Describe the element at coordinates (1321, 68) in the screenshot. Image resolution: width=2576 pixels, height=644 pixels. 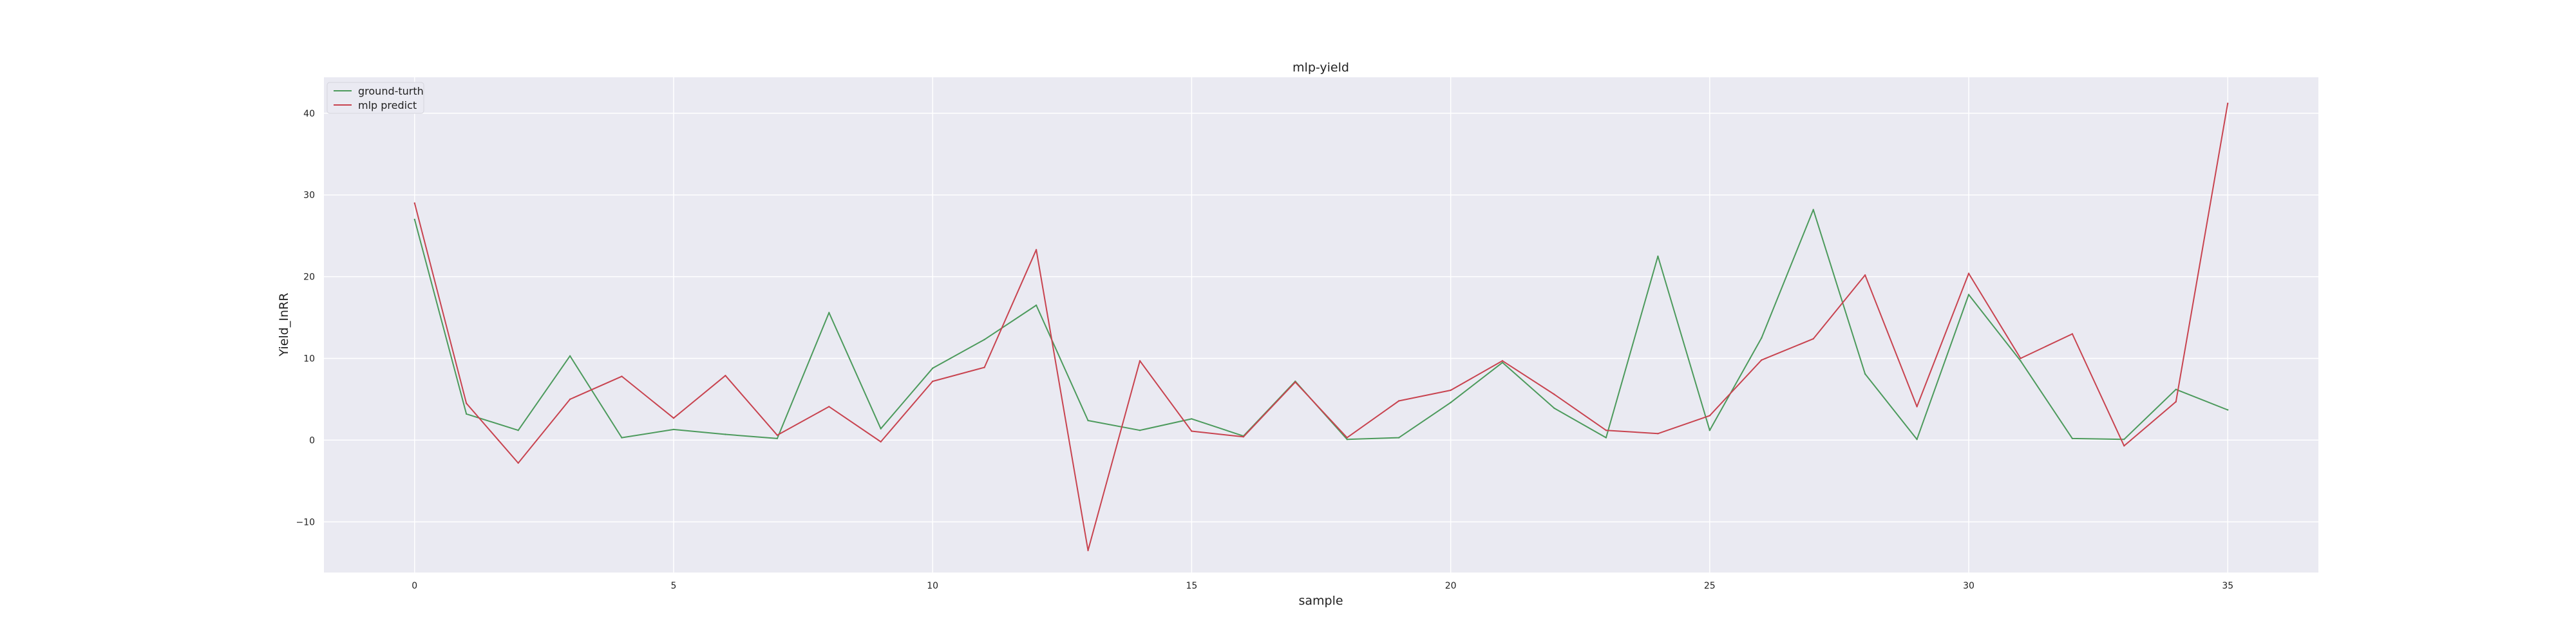
I see `chart-title: mlp-yield` at that location.